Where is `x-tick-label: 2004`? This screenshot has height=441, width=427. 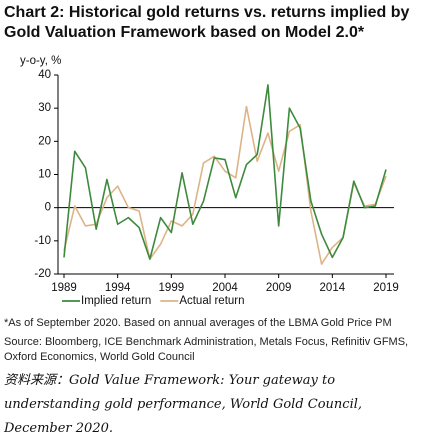 x-tick-label: 2004 is located at coordinates (225, 288).